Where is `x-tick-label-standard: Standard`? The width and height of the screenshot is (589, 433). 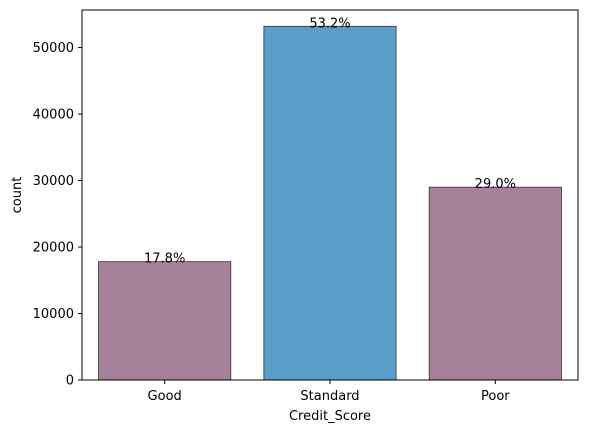
x-tick-label-standard: Standard is located at coordinates (329, 396).